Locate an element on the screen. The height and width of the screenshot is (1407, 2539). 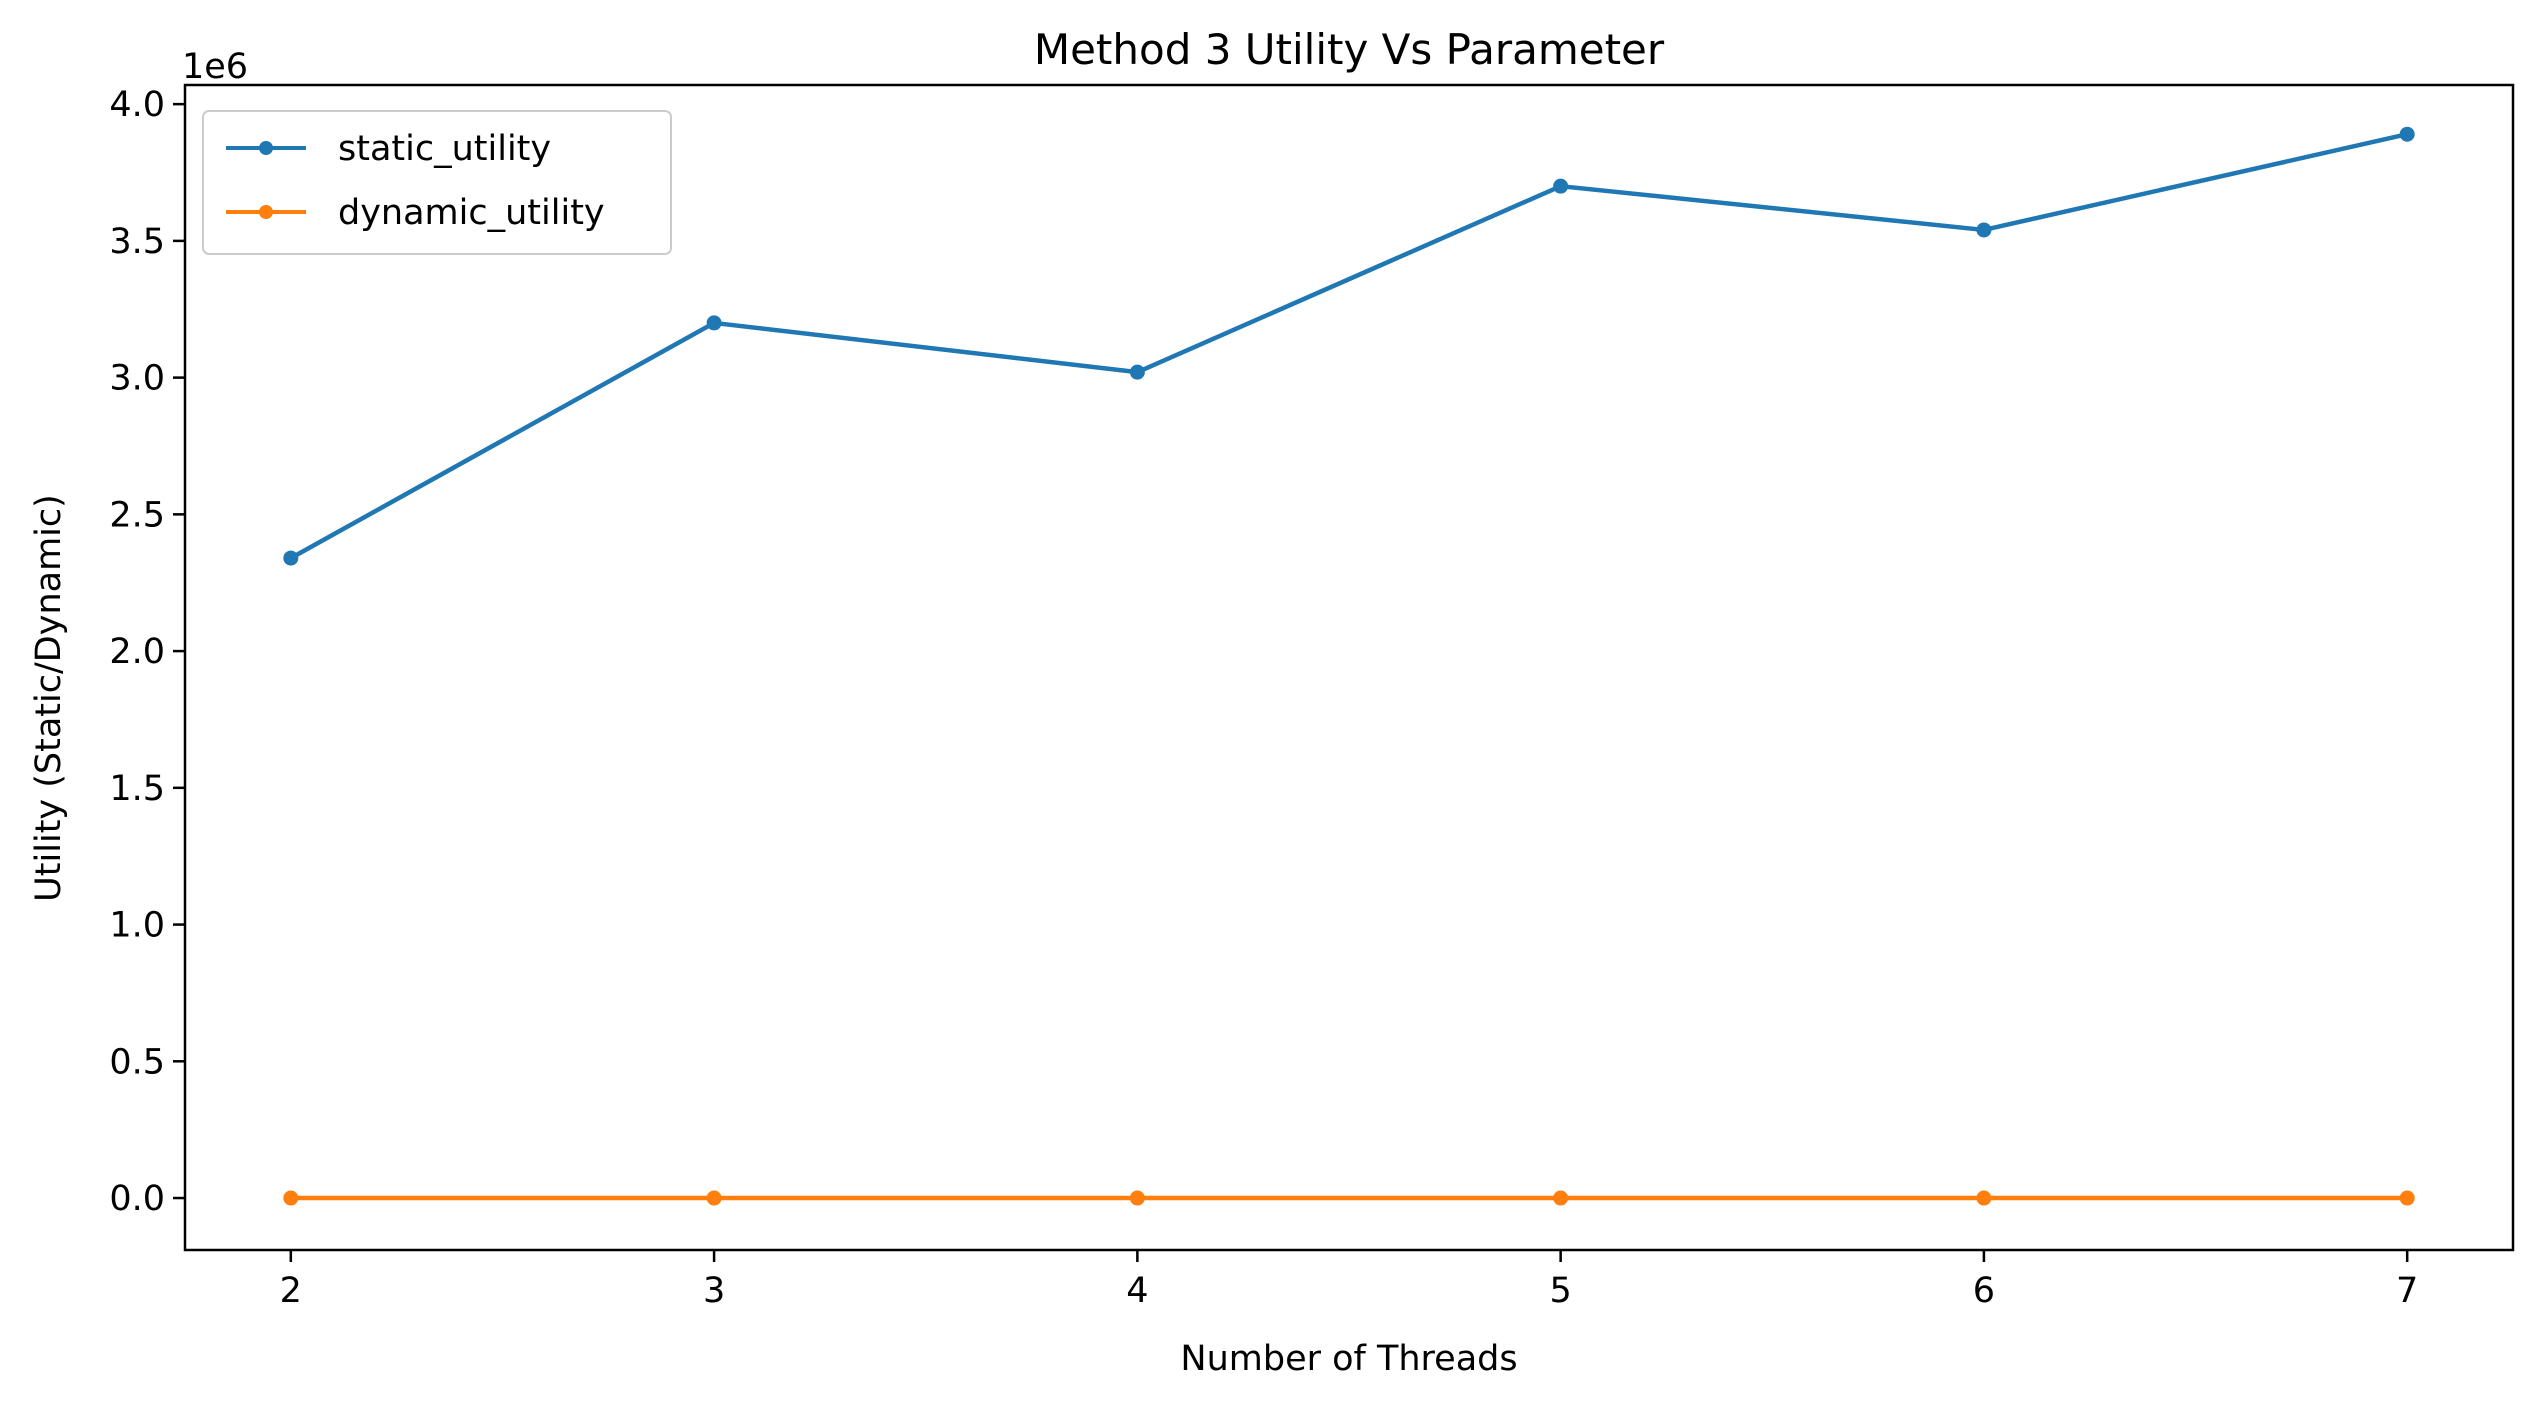
y-axis-ticks: 0.0 0.5 1.0 1.5 2.0 2.5 3.0 3.5 4.0 is located at coordinates (147, 652).